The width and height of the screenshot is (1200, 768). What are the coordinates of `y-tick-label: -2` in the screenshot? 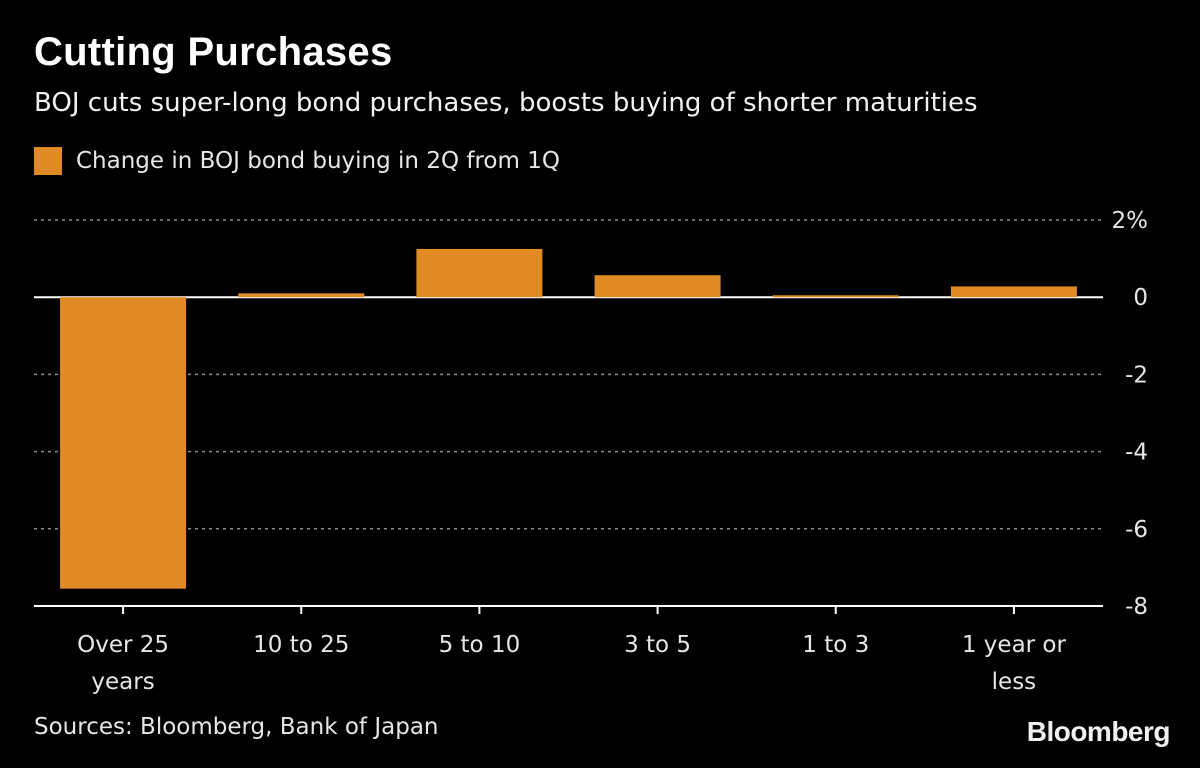 It's located at (1136, 375).